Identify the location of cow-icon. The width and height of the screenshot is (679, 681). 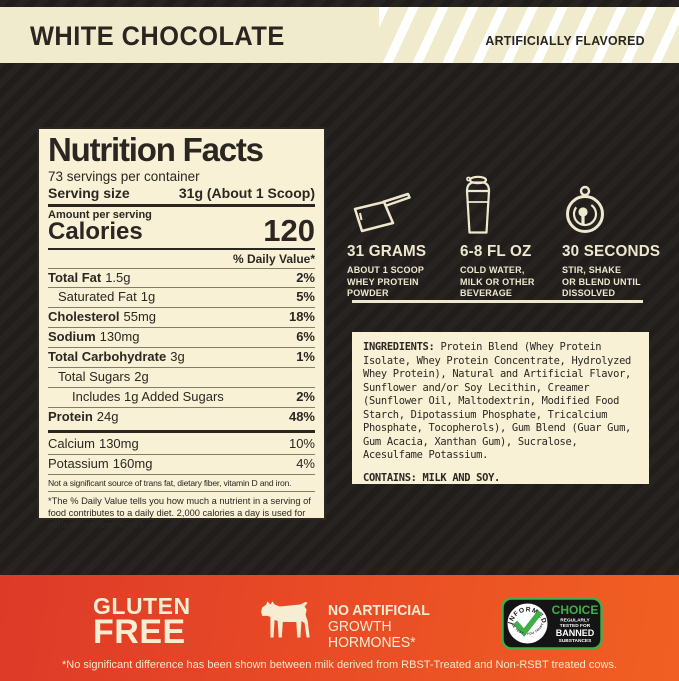
(285, 619).